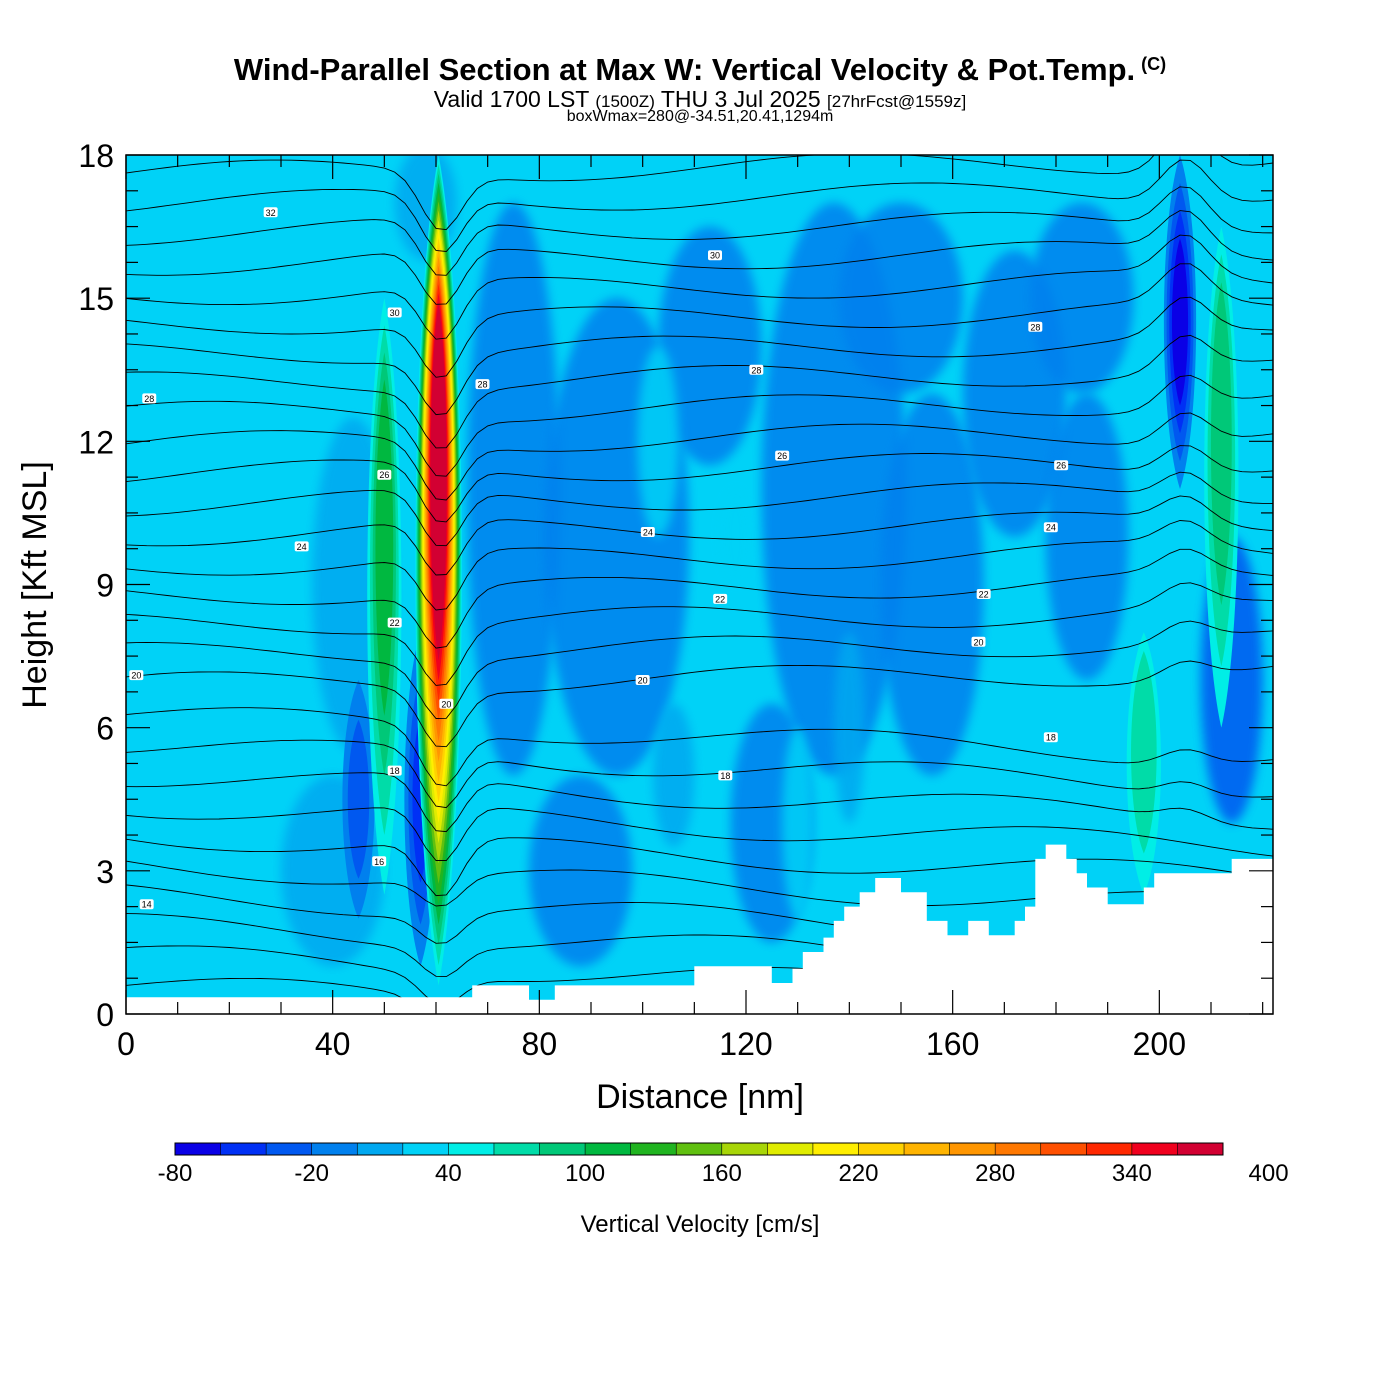 This screenshot has width=1400, height=1400. I want to click on colorbar-tick-labels: -80 -20 40 100 160 220 280 340 400, so click(723, 1173).